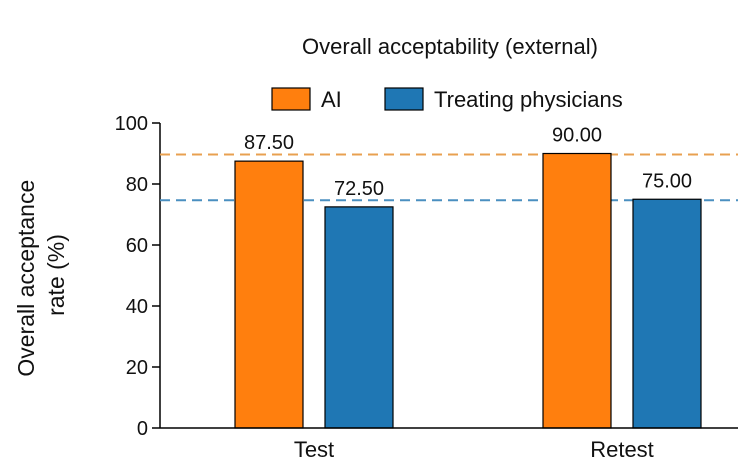 The image size is (752, 466). I want to click on x-category-label: Retest, so click(622, 449).